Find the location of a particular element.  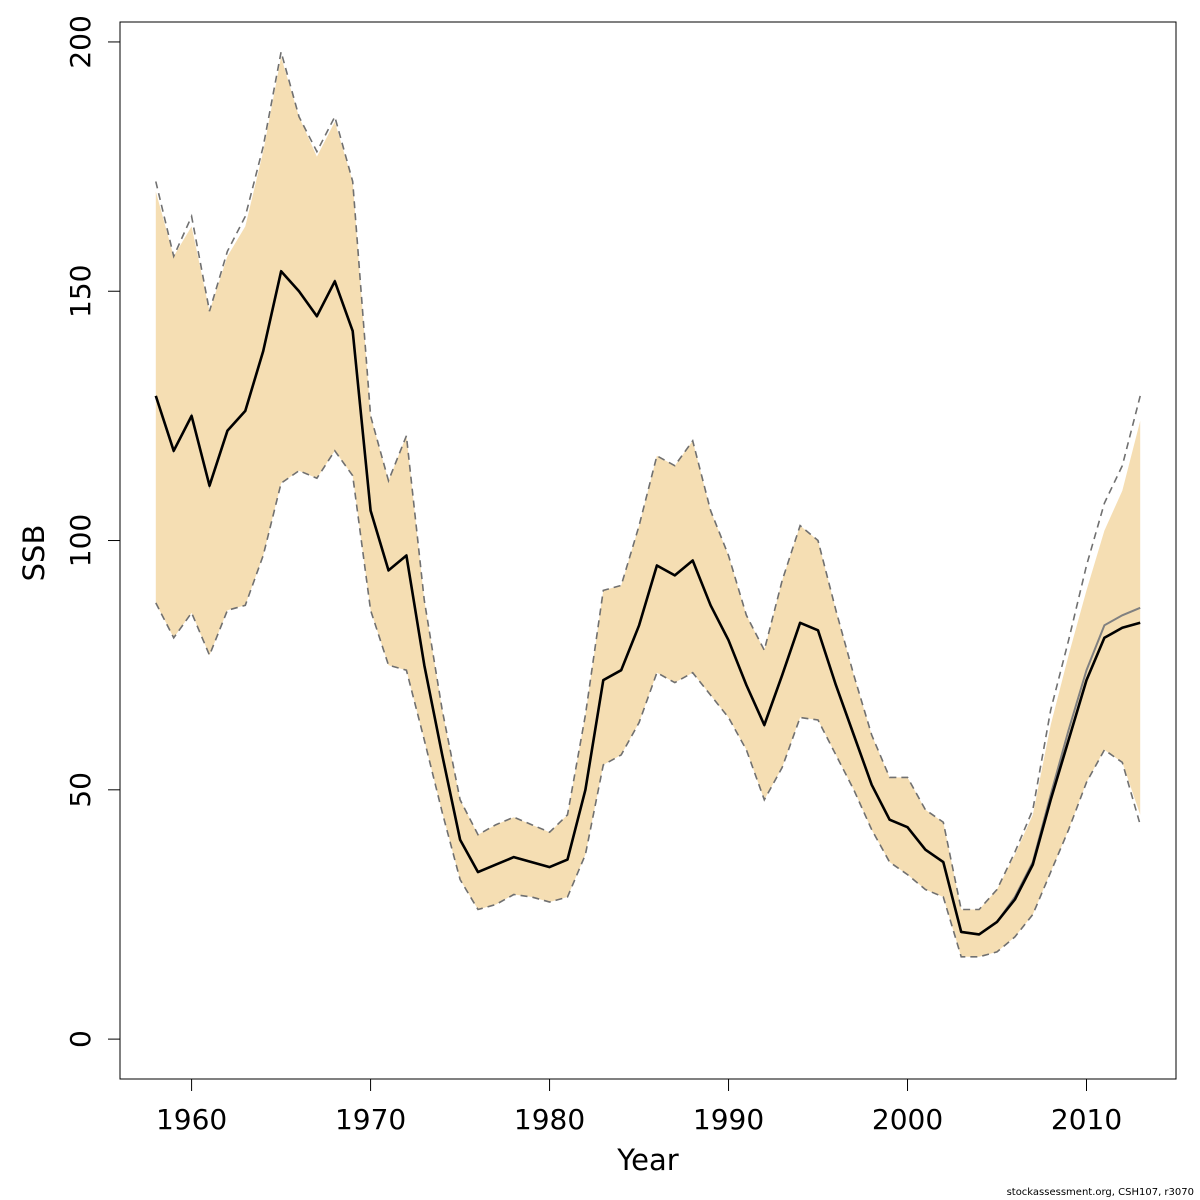

x-axis-title: Year is located at coordinates (647, 1160).